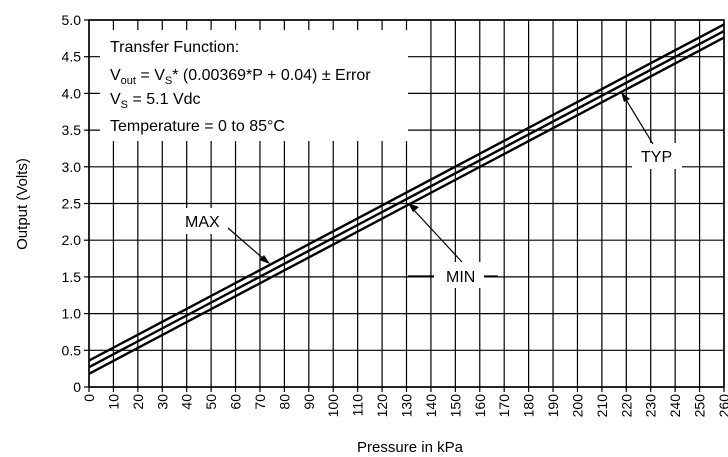 The width and height of the screenshot is (728, 457). What do you see at coordinates (577, 406) in the screenshot?
I see `x-tick-label: 200` at bounding box center [577, 406].